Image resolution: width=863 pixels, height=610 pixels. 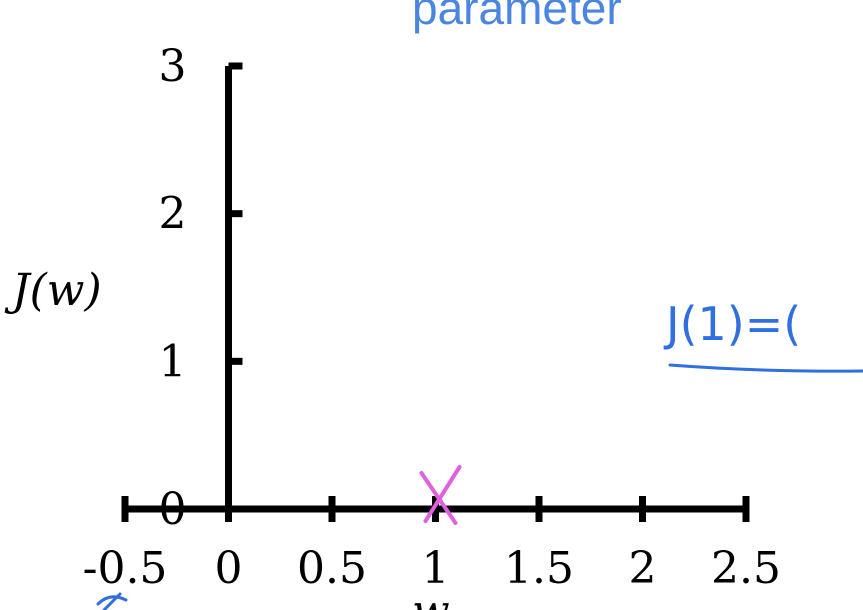 I want to click on y-tick-label: 3, so click(x=173, y=66).